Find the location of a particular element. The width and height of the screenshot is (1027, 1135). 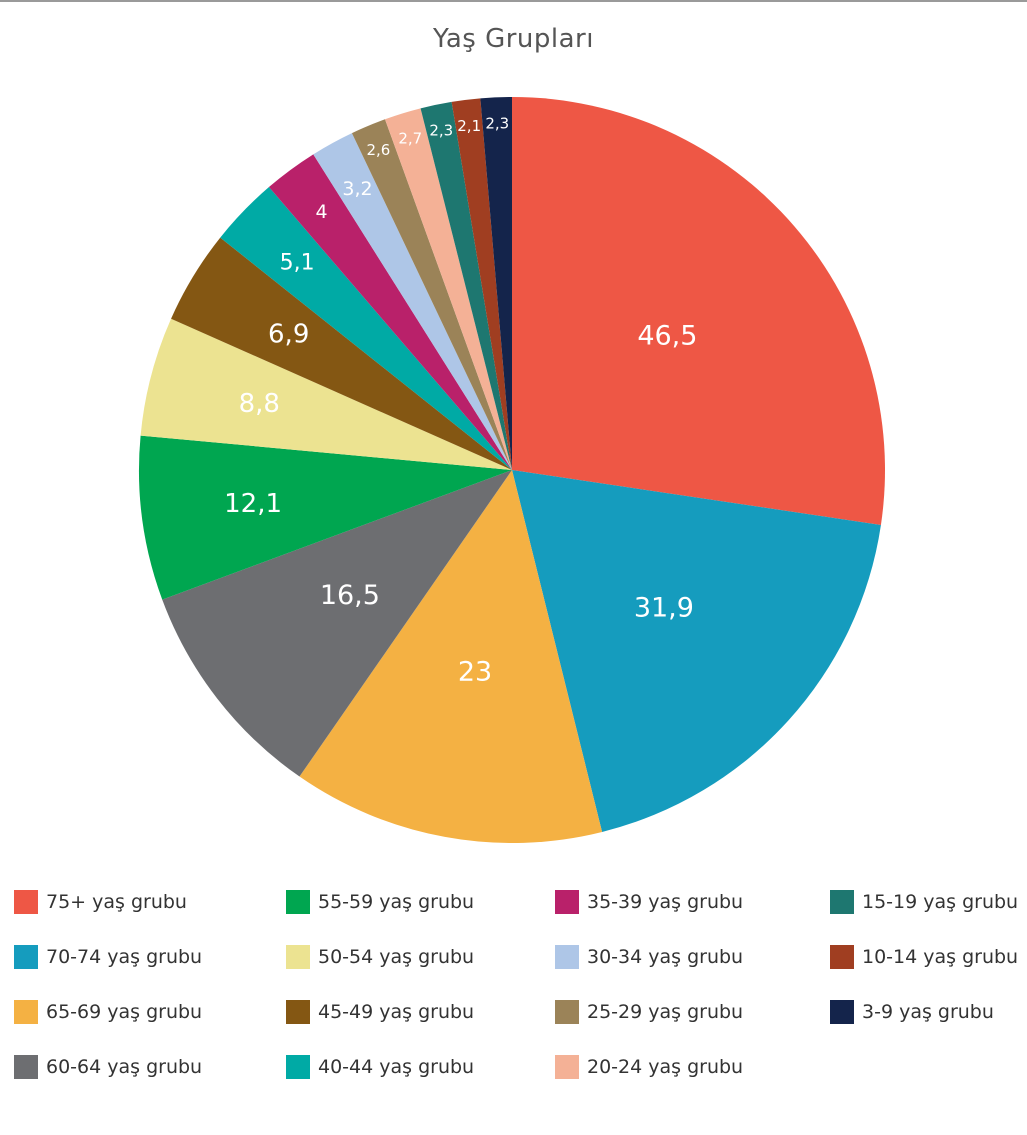

slice-value-label-7: 5,1 is located at coordinates (297, 262).